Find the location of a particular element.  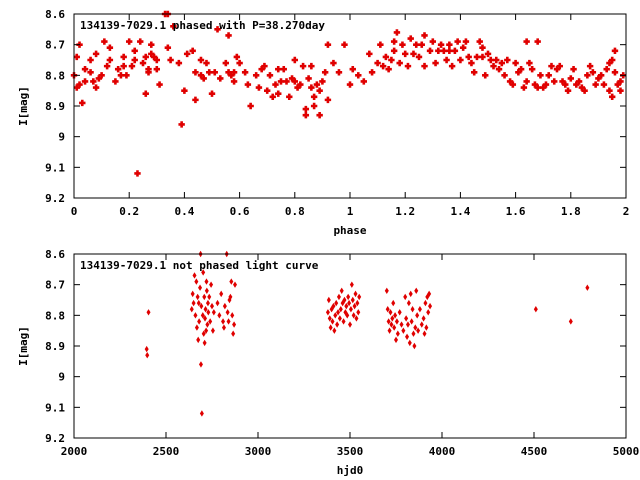

unphased-x-tick-label: 2000 is located at coordinates (74, 451).